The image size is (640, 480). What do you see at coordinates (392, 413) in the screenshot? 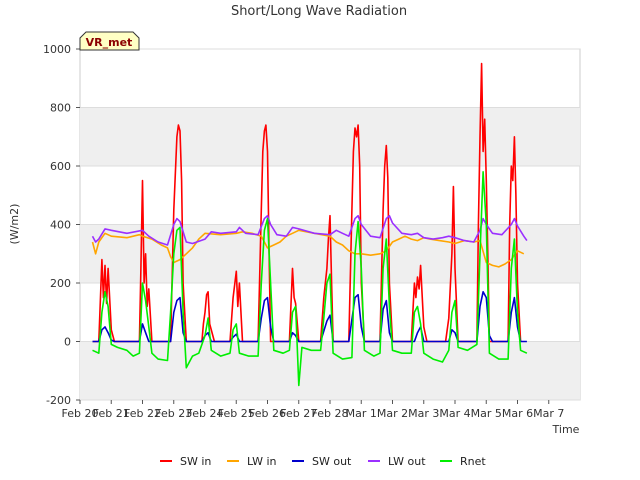
I see `x-tick-label: Mar 2` at bounding box center [392, 413].